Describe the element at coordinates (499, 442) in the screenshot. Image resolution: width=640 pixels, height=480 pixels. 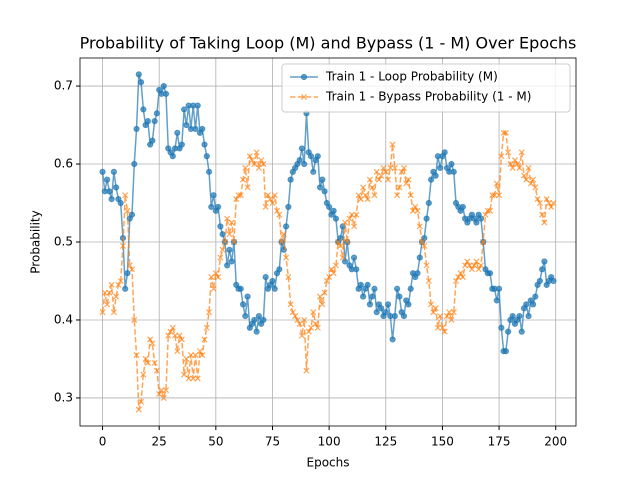
I see `x-tick-label: 175` at that location.